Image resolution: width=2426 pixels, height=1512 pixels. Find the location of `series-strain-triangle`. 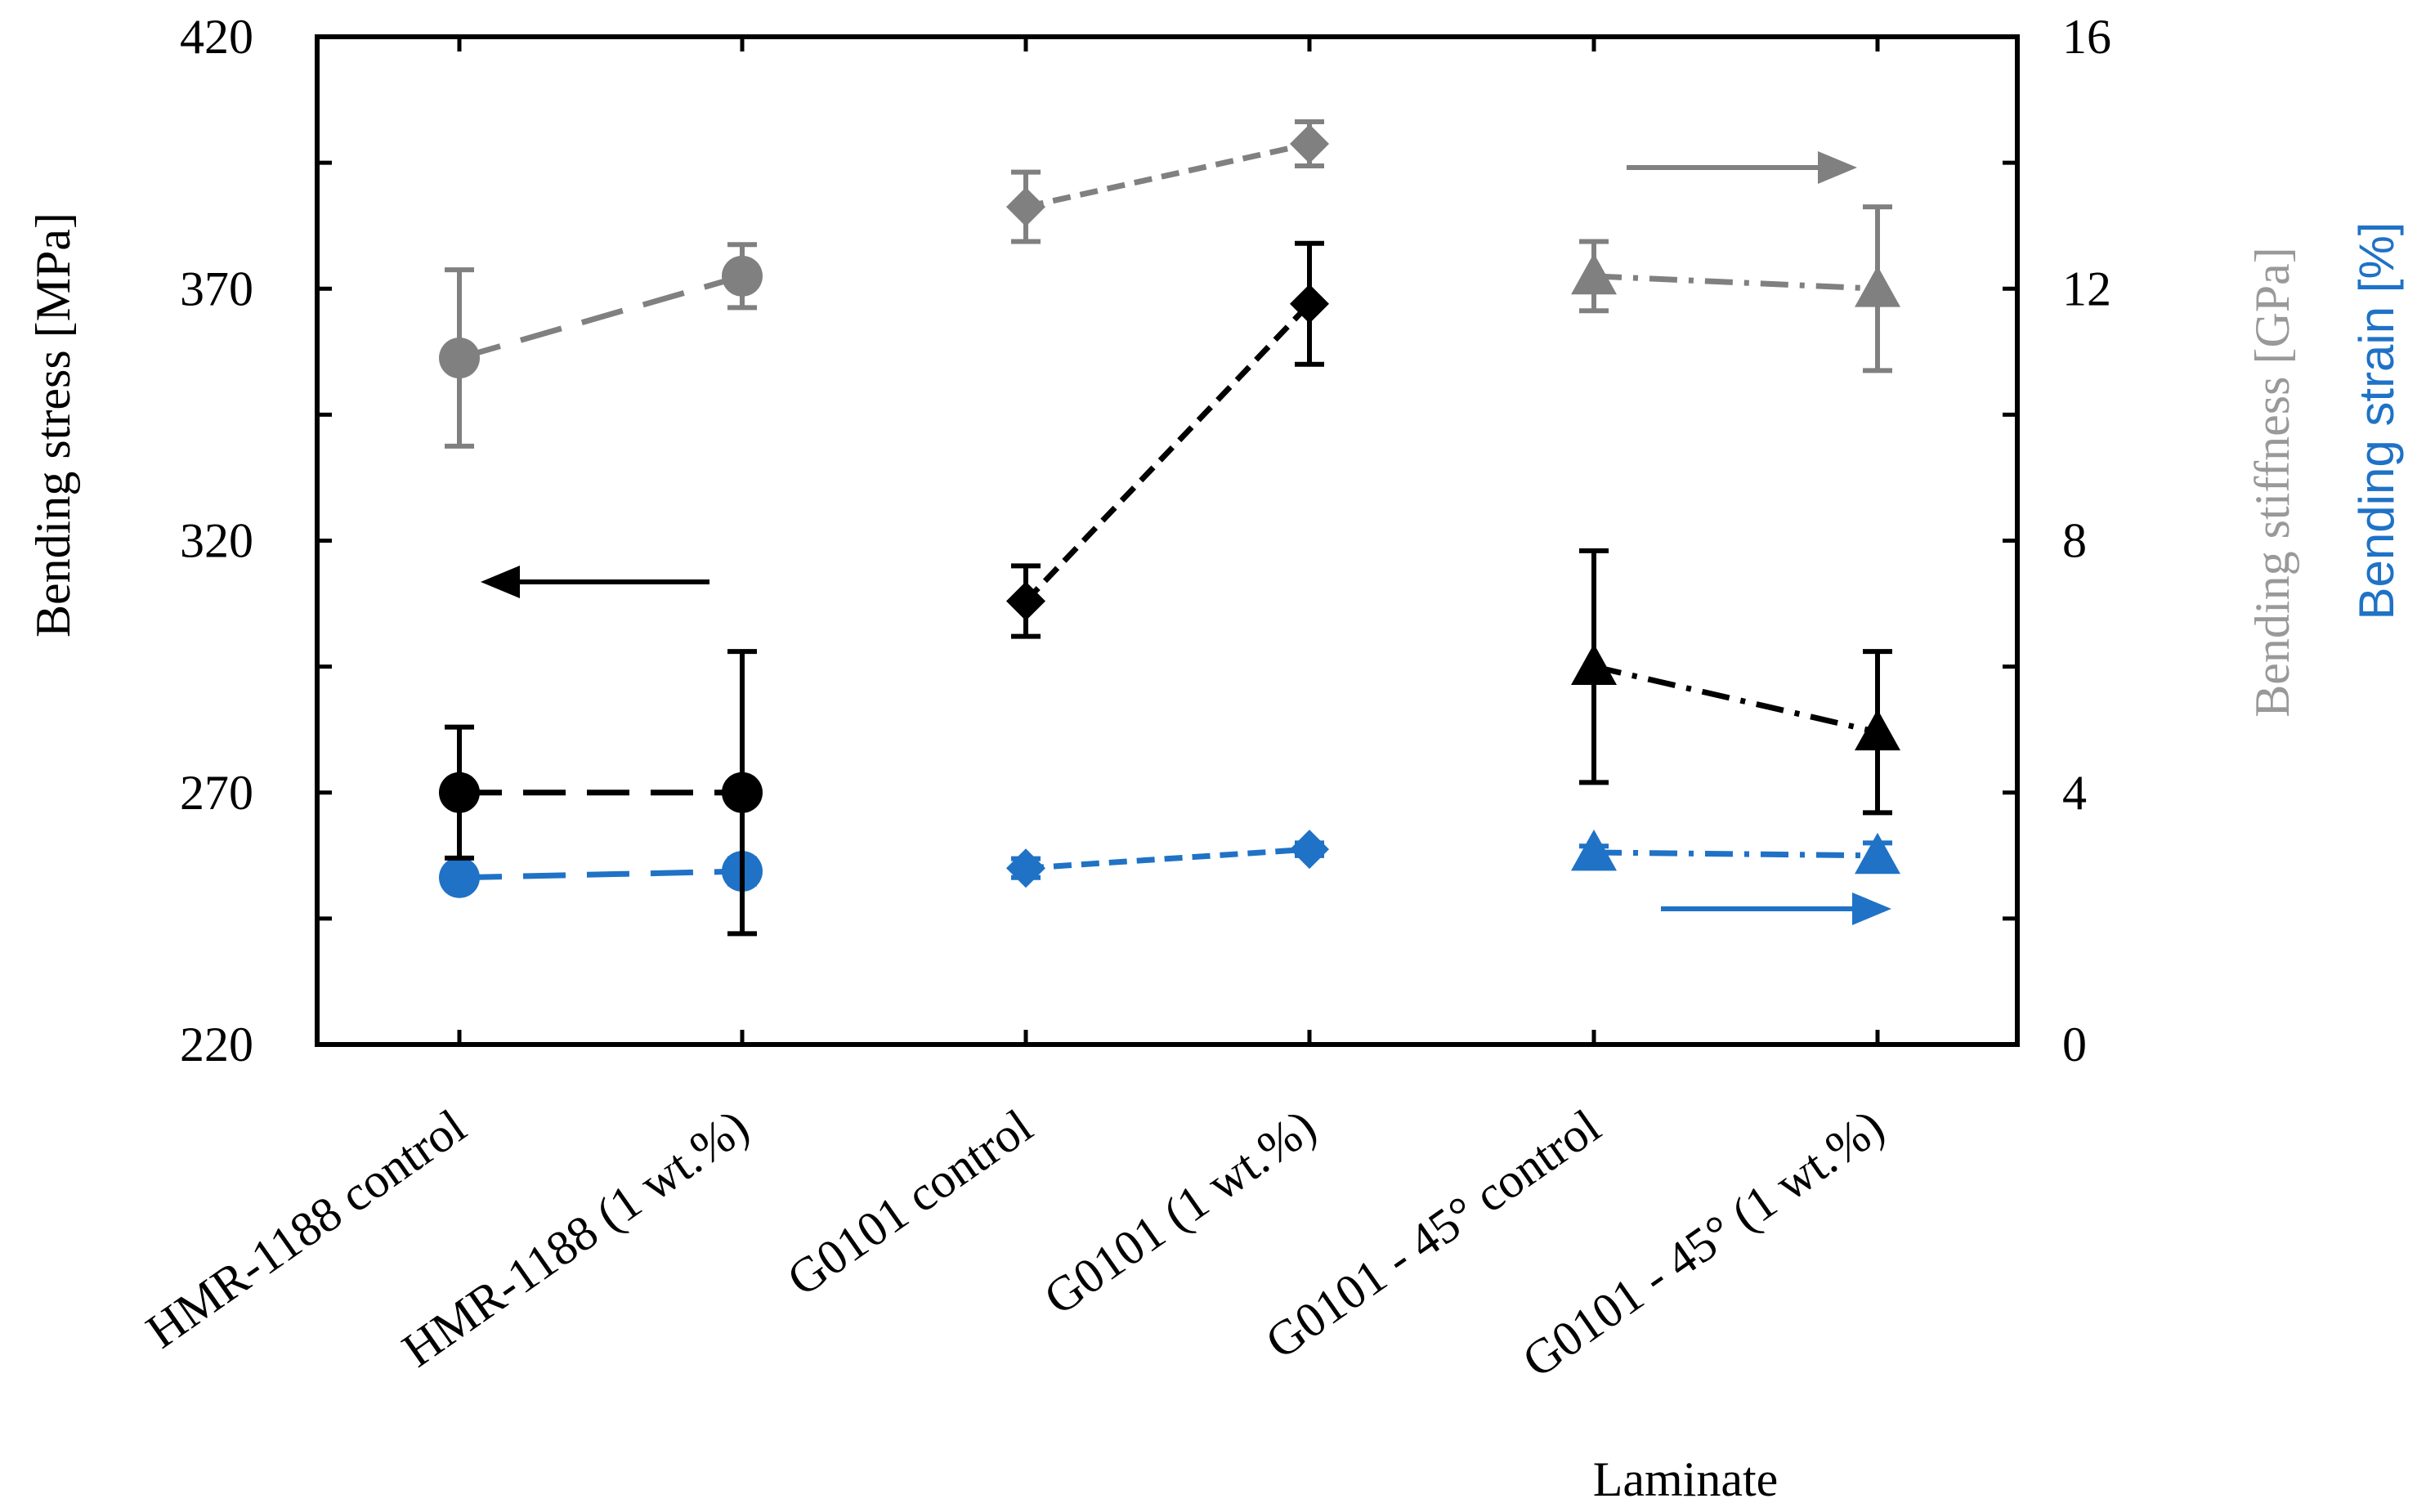

series-strain-triangle is located at coordinates (1735, 852).